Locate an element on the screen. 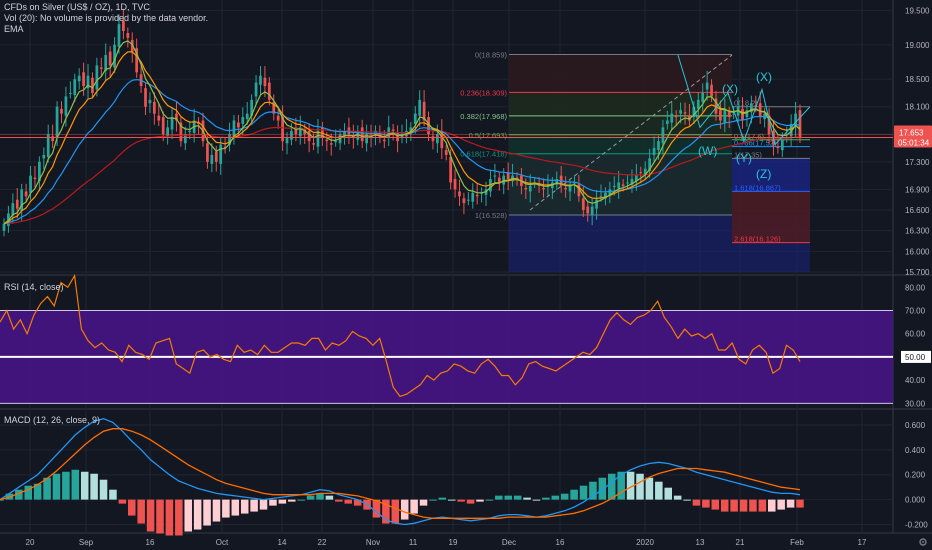 The width and height of the screenshot is (932, 550). price-tick-label: 16.000 is located at coordinates (917, 251).